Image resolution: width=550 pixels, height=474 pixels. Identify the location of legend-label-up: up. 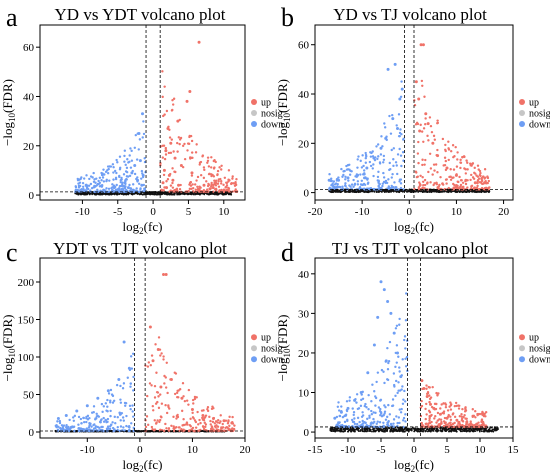
(534, 338).